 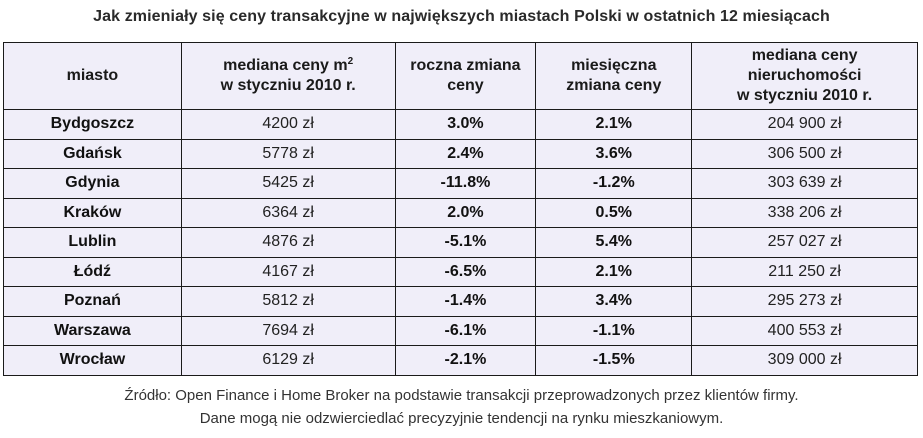 What do you see at coordinates (92, 153) in the screenshot?
I see `city-cell: Gdańsk` at bounding box center [92, 153].